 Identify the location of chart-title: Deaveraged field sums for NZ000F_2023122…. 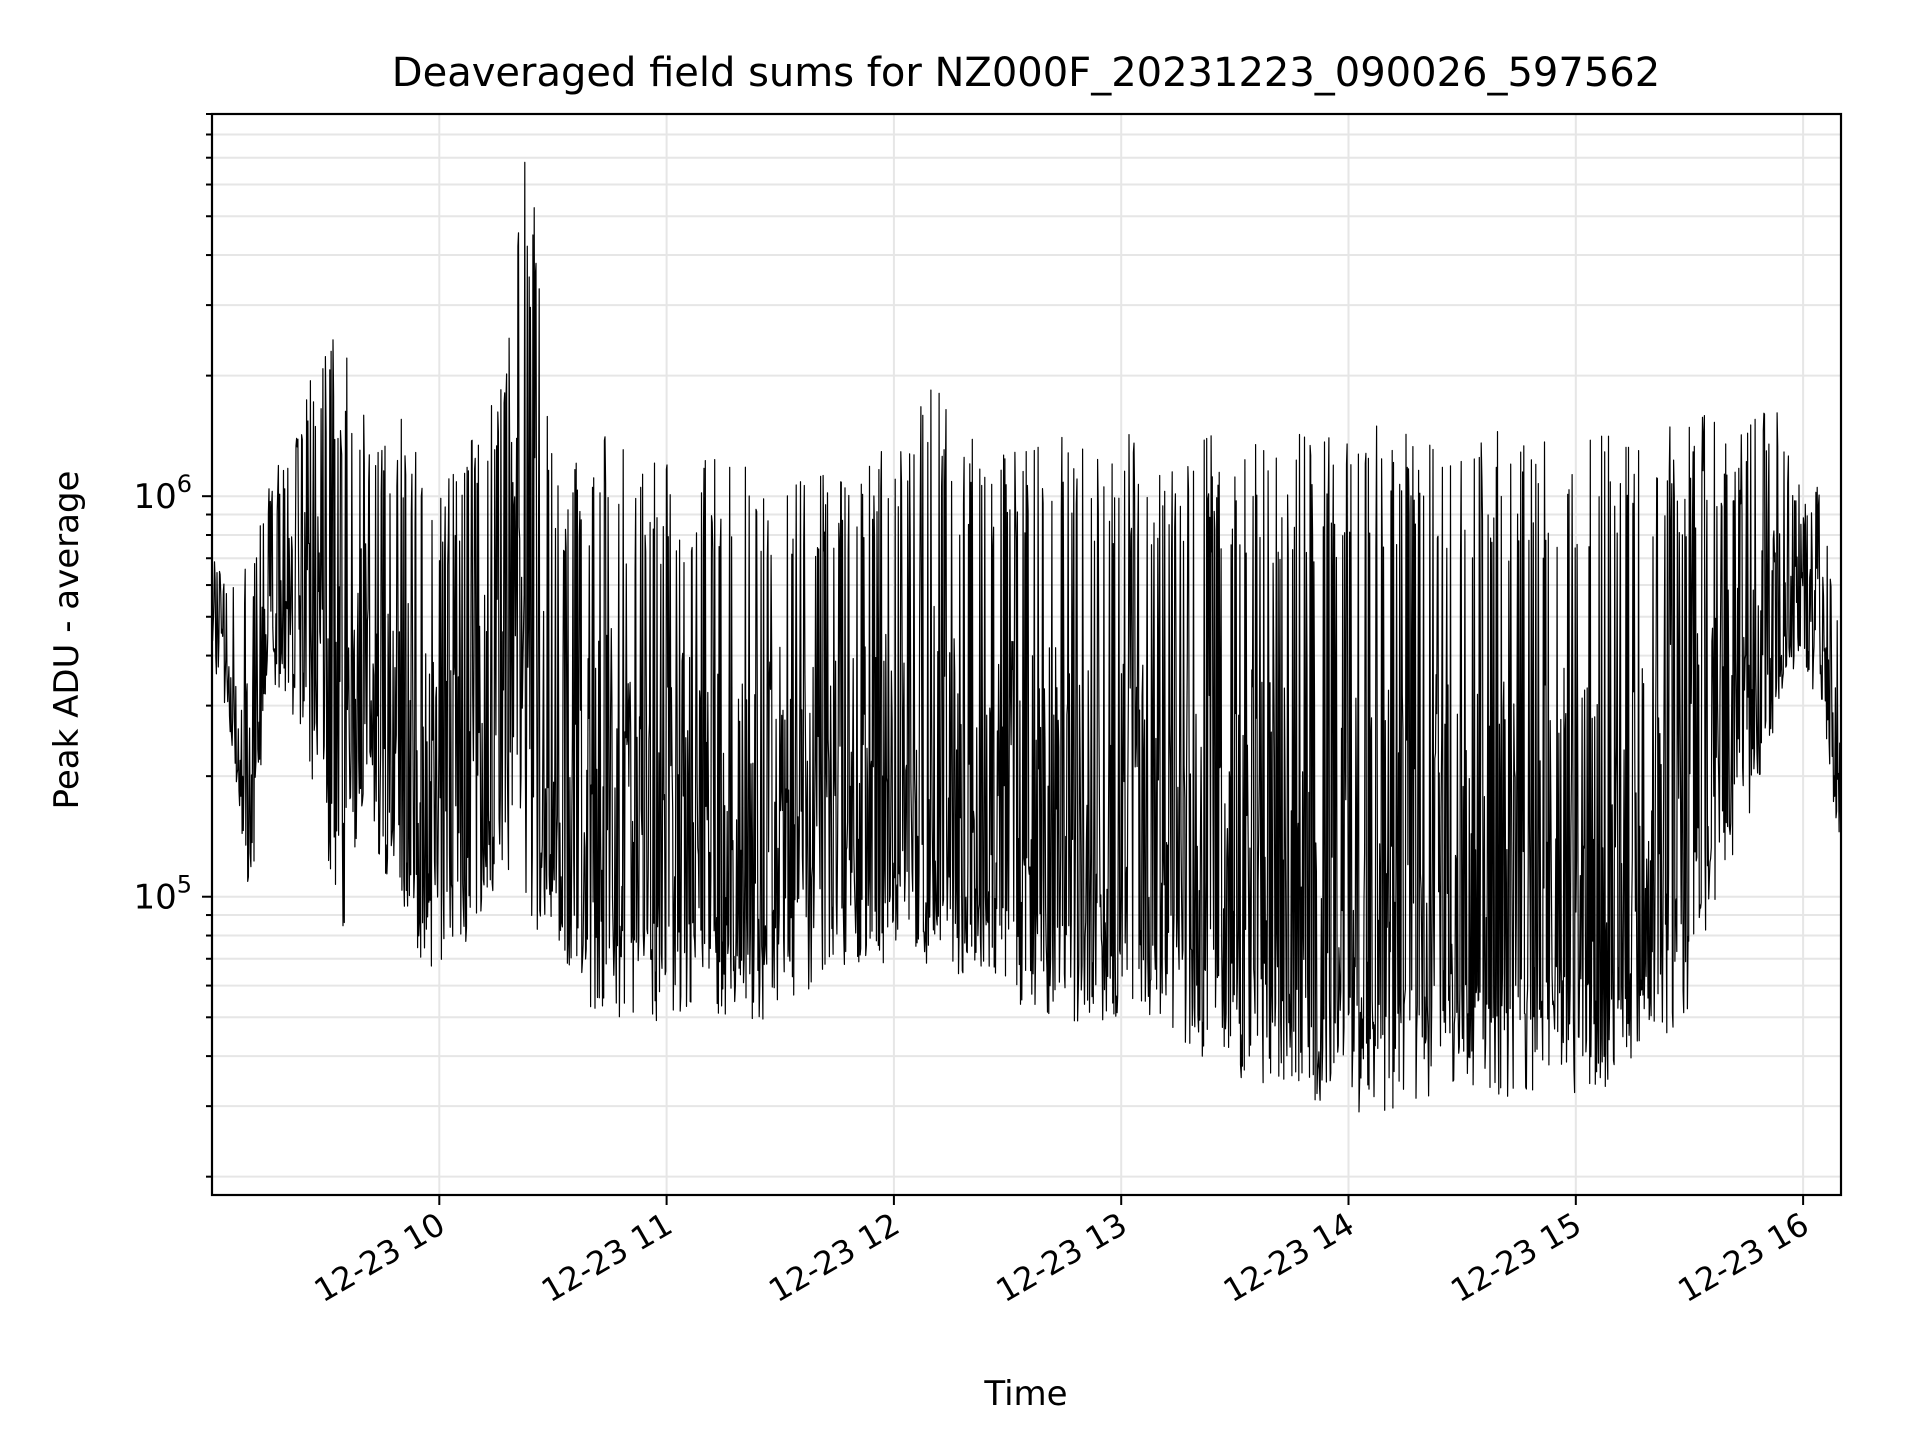
(1026, 73).